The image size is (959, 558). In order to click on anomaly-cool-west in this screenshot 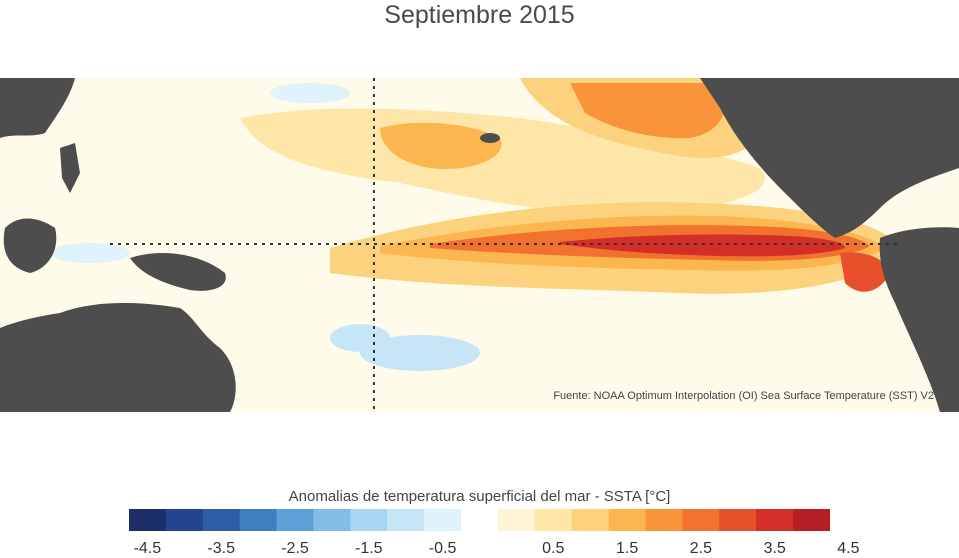, I will do `click(90, 253)`.